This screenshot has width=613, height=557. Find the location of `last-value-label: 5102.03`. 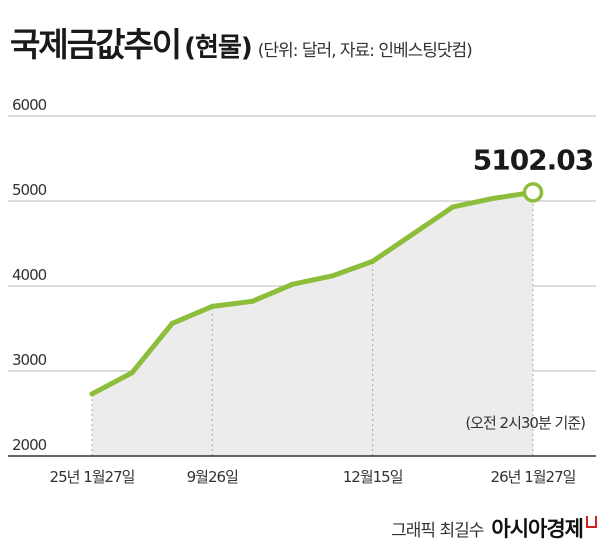

last-value-label: 5102.03 is located at coordinates (533, 159).